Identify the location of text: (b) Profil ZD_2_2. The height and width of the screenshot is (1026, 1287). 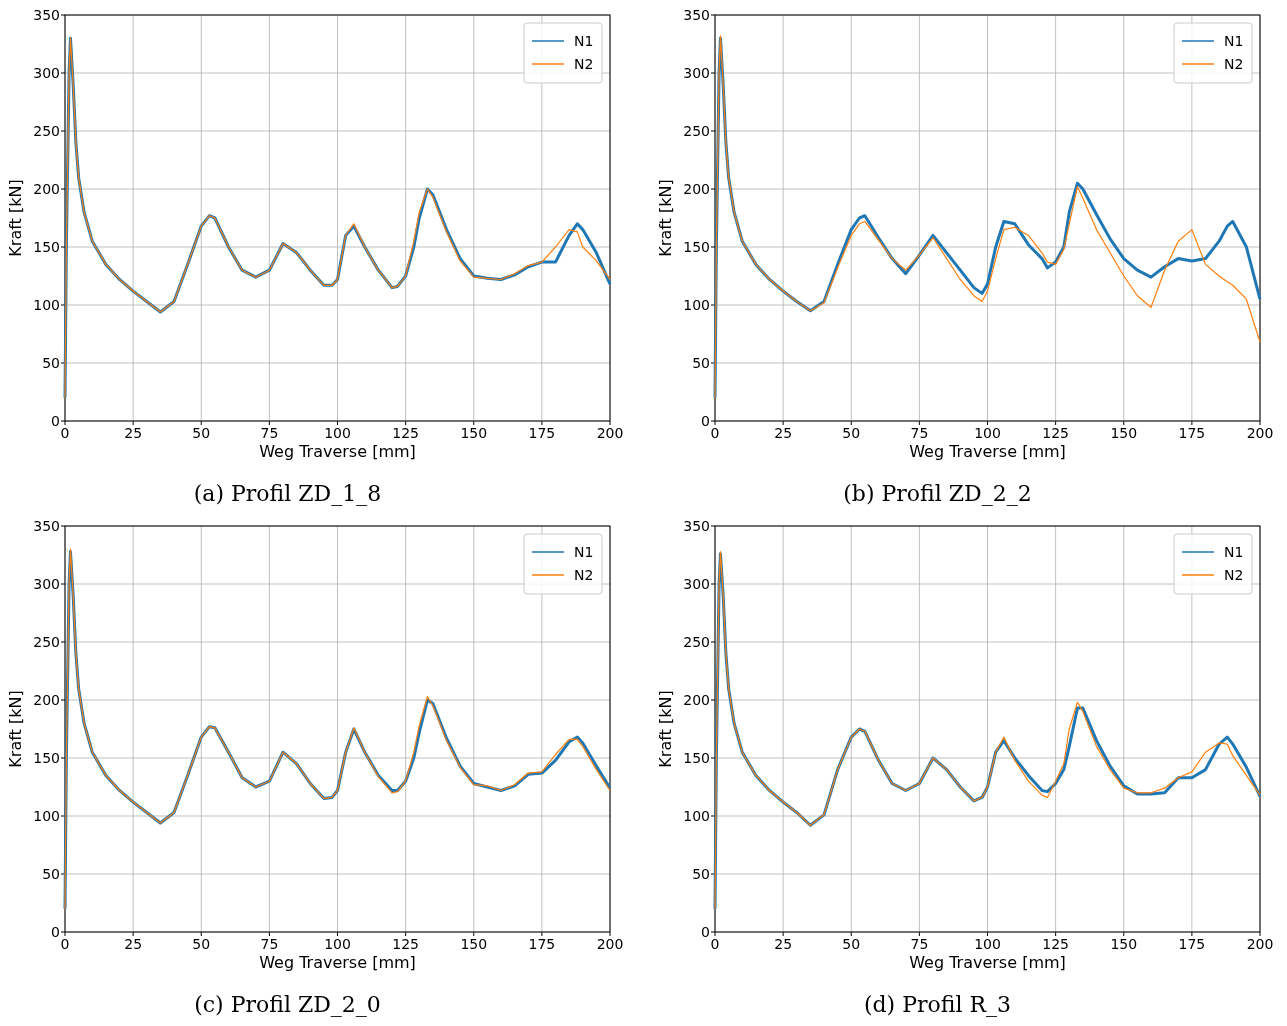
(937, 493).